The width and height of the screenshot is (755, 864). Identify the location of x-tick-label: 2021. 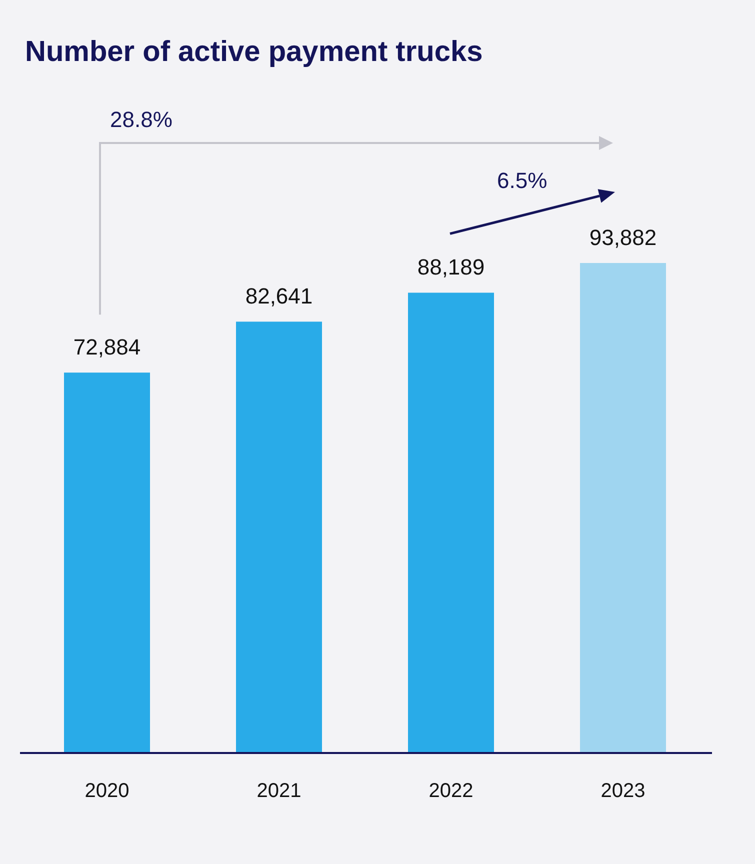
(279, 791).